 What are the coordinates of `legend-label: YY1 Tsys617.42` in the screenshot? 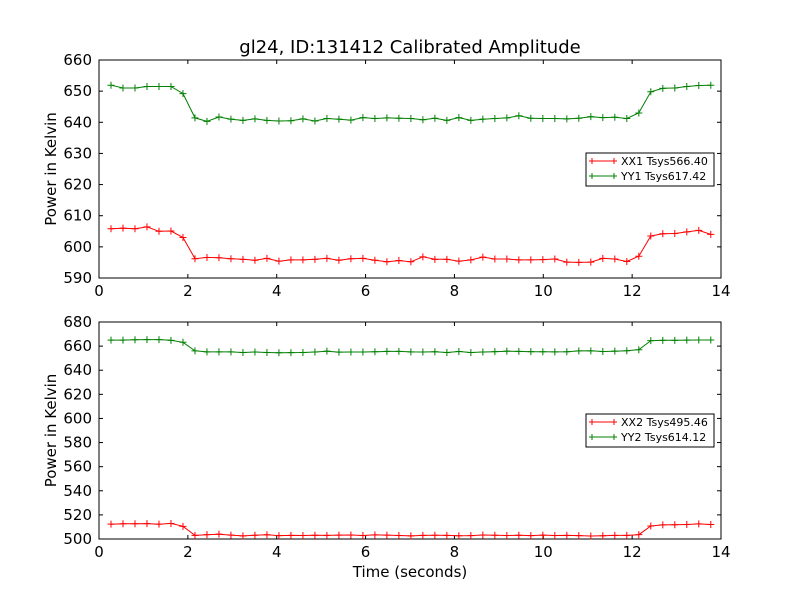 It's located at (663, 176).